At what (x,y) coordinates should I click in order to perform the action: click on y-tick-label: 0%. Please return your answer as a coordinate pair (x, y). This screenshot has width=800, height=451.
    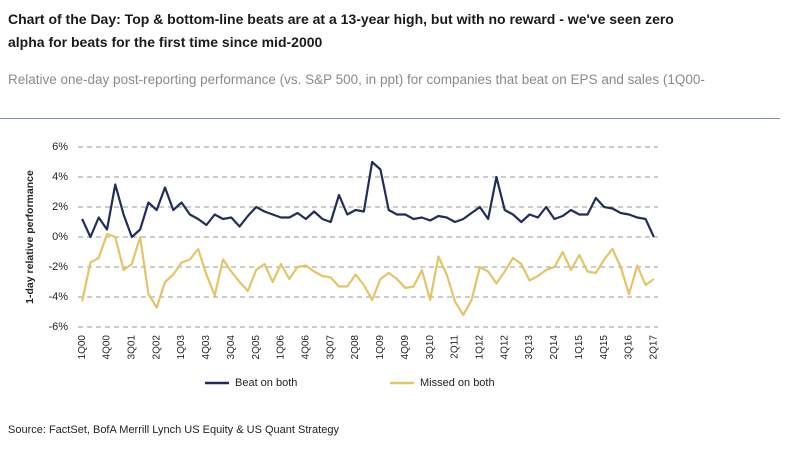
    Looking at the image, I should click on (60, 237).